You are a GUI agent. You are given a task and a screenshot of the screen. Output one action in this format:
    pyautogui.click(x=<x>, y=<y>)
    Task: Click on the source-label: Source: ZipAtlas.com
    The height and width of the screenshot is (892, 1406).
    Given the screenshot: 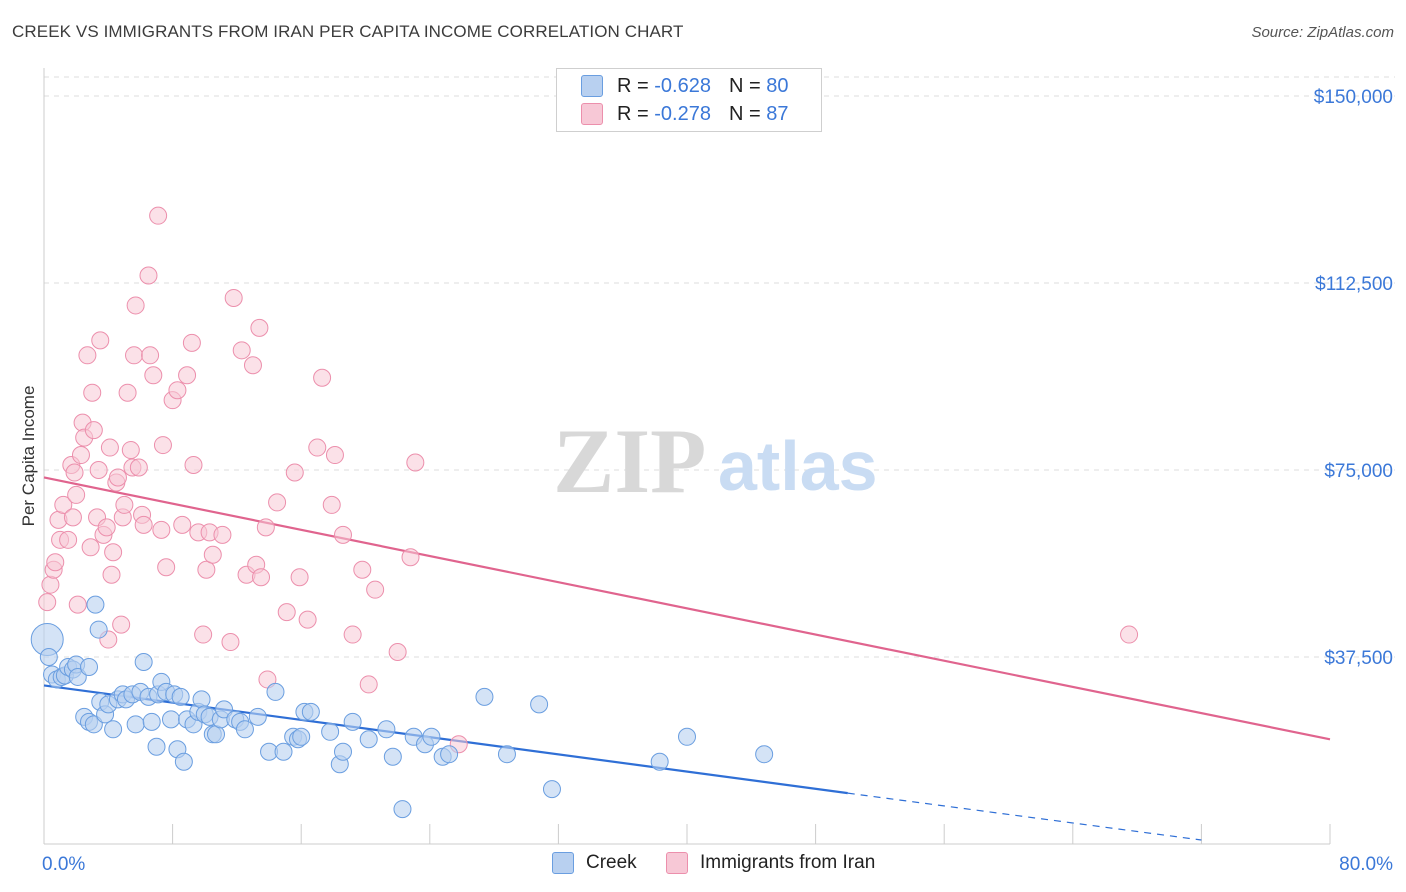 What is the action you would take?
    pyautogui.click(x=1322, y=32)
    